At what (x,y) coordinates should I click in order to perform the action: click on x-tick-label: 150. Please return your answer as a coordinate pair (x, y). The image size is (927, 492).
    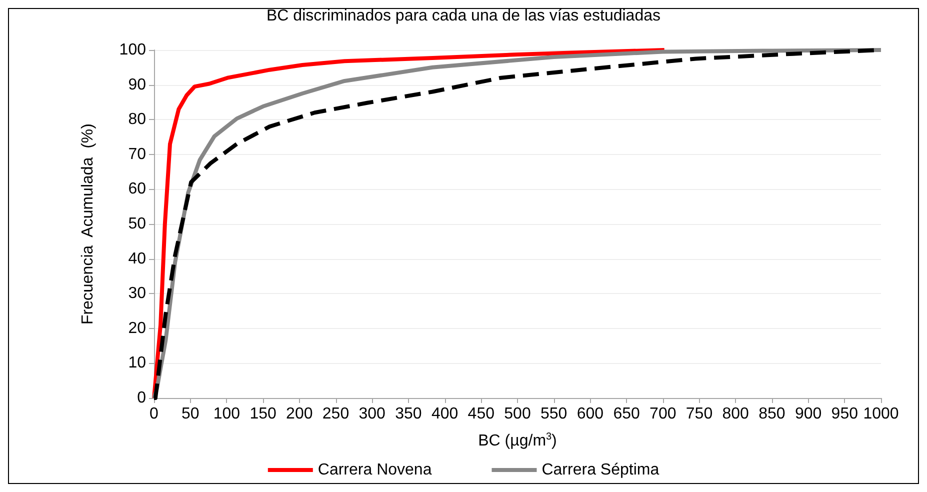
    Looking at the image, I should click on (263, 414).